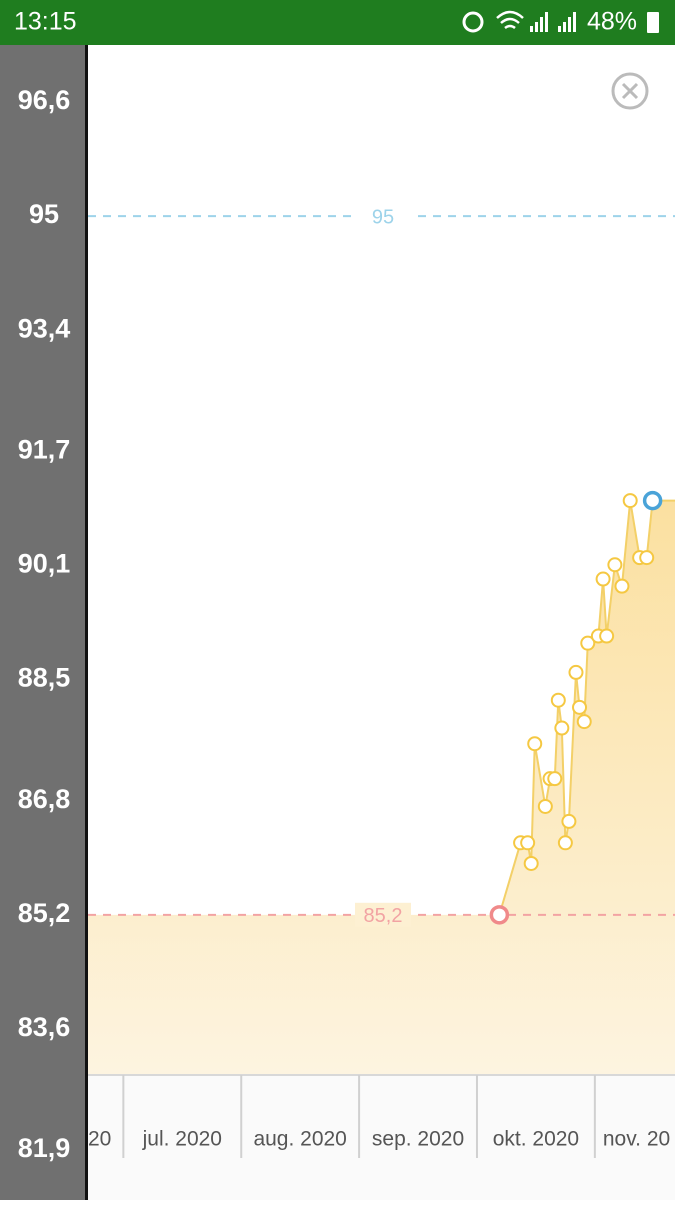 The height and width of the screenshot is (1205, 675). What do you see at coordinates (45, 22) in the screenshot?
I see `status-time: 13:15` at bounding box center [45, 22].